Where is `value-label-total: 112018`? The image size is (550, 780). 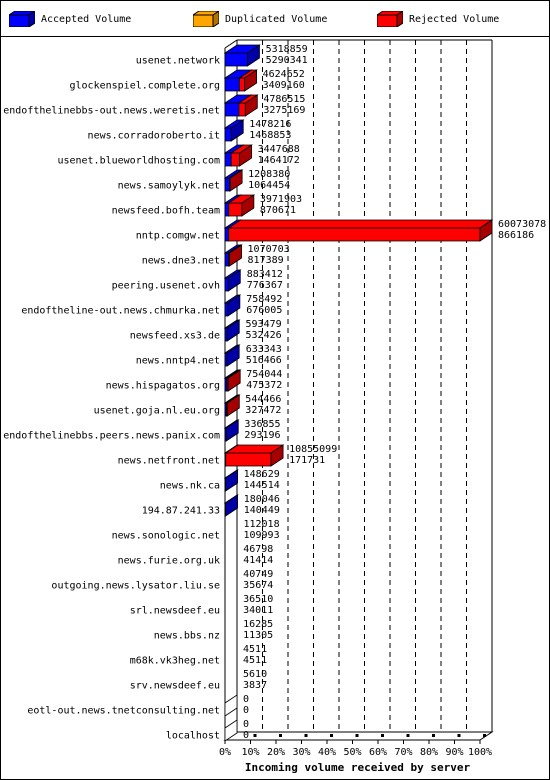
value-label-total: 112018 is located at coordinates (261, 524).